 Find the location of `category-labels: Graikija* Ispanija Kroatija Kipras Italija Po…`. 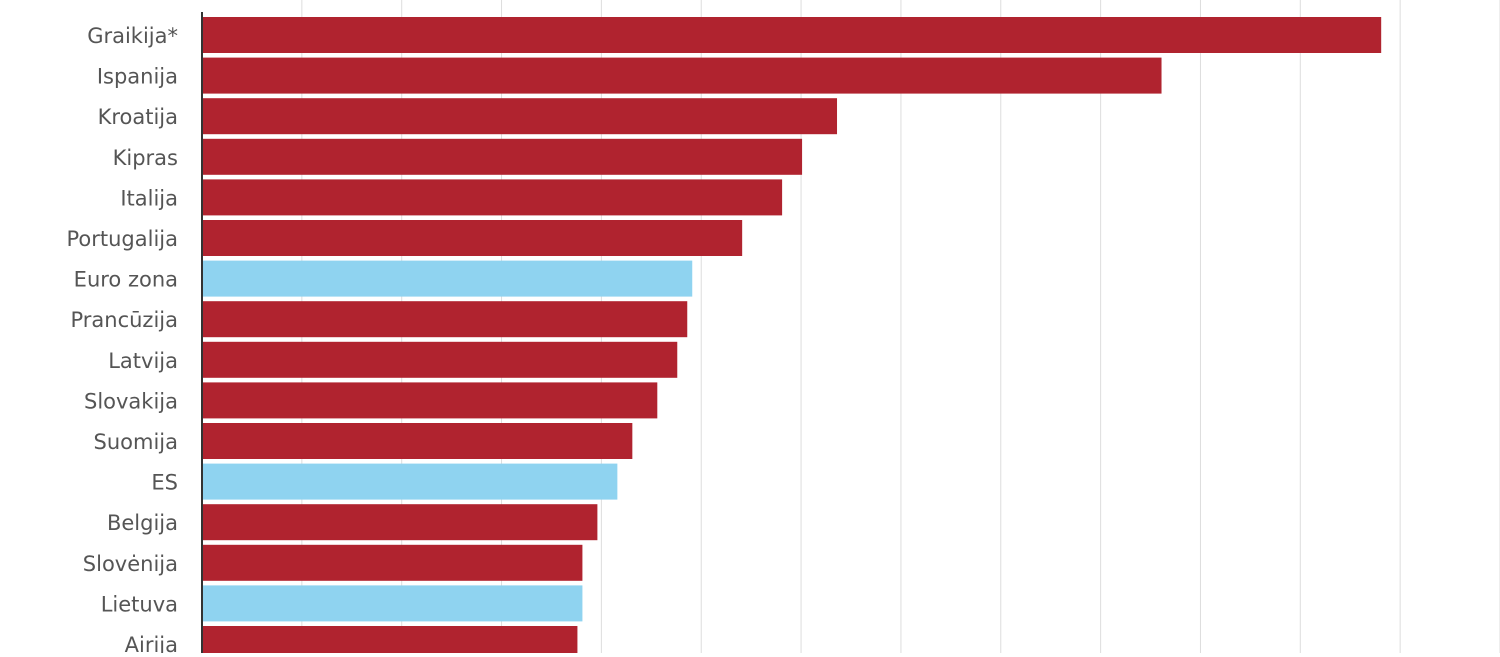

category-labels: Graikija* Ispanija Kroatija Kipras Italija Po… is located at coordinates (122, 340).